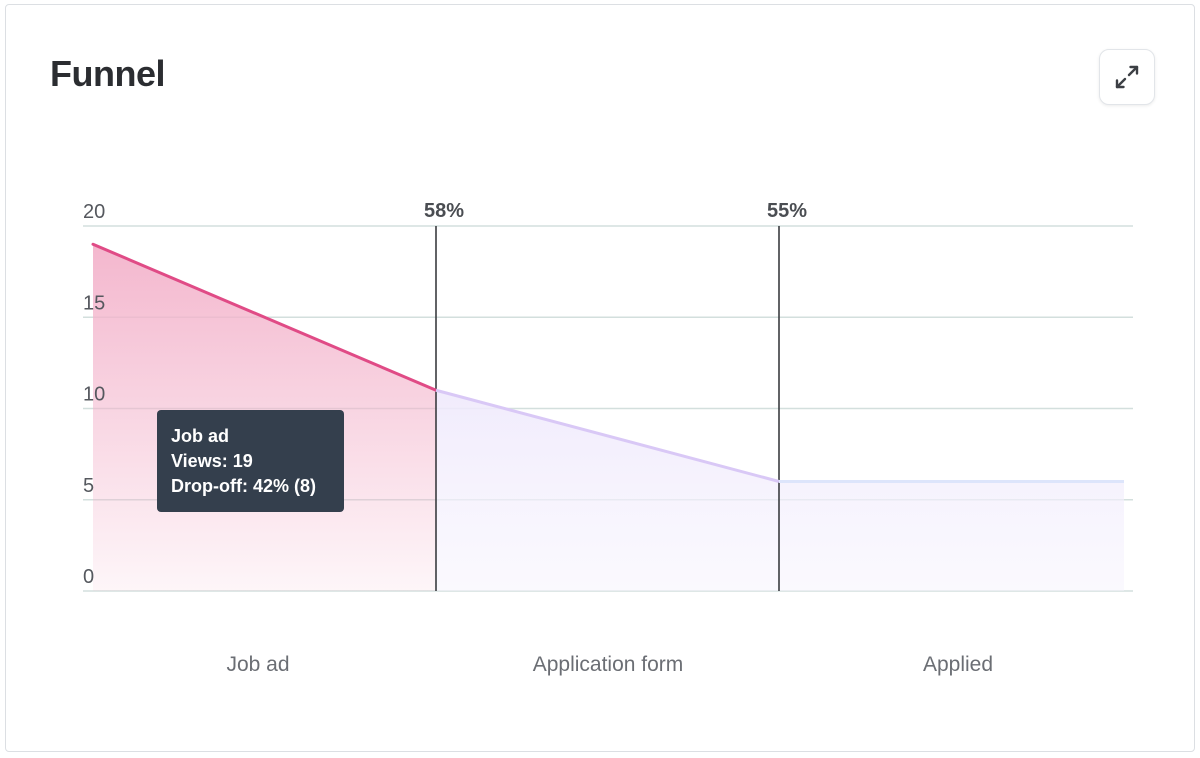 The width and height of the screenshot is (1200, 758). What do you see at coordinates (444, 211) in the screenshot?
I see `step-conversion-label-1: 58%` at bounding box center [444, 211].